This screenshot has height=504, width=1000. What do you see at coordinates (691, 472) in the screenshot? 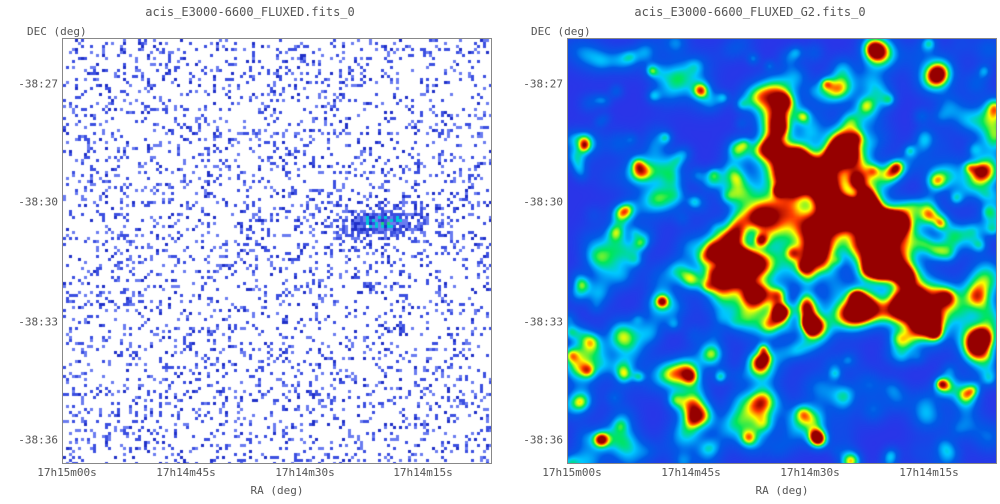
I see `right-x-tick: 17h14m45s` at bounding box center [691, 472].